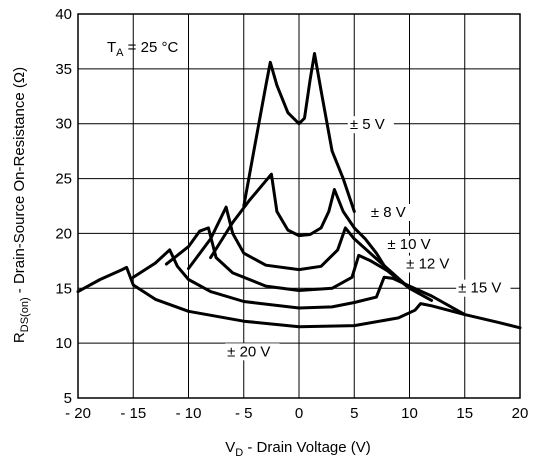  I want to click on y-tick-label: 35, so click(63, 69).